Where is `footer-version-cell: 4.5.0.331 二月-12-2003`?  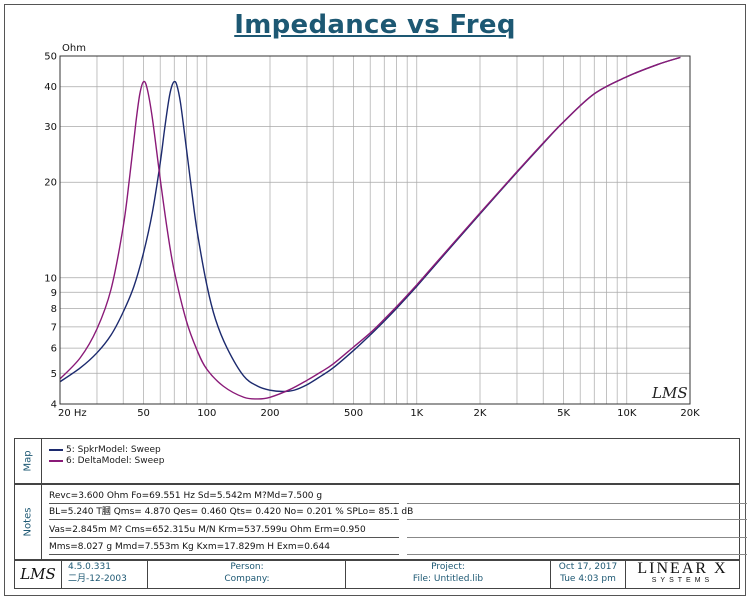
footer-version-cell: 4.5.0.331 二月-12-2003 is located at coordinates (105, 574).